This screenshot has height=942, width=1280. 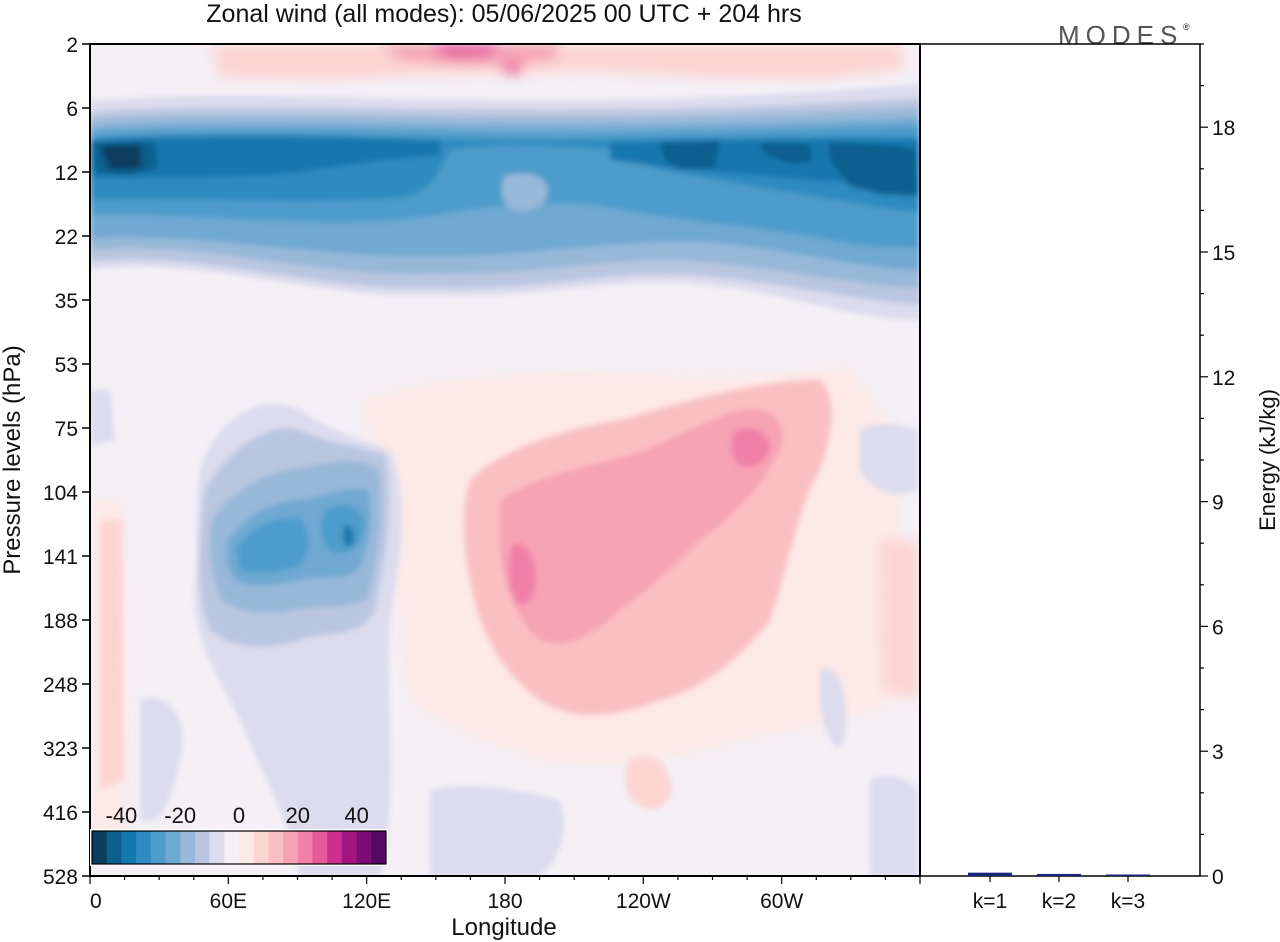 What do you see at coordinates (1217, 466) in the screenshot?
I see `energy-axis: 0 3 6 9 12 15 18` at bounding box center [1217, 466].